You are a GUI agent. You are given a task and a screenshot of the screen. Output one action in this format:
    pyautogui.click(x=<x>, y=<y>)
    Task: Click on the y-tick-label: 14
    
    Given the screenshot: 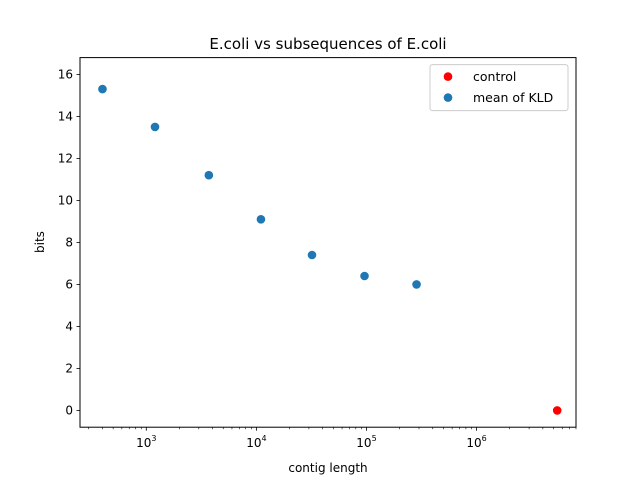 What is the action you would take?
    pyautogui.click(x=65, y=117)
    